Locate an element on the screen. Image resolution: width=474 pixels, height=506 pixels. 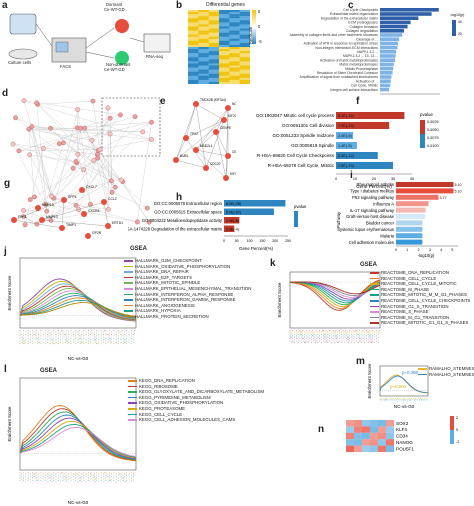
panel-l-gsea: Enrichment Score NC-vs-G0 is located at coordinates (72, 441).